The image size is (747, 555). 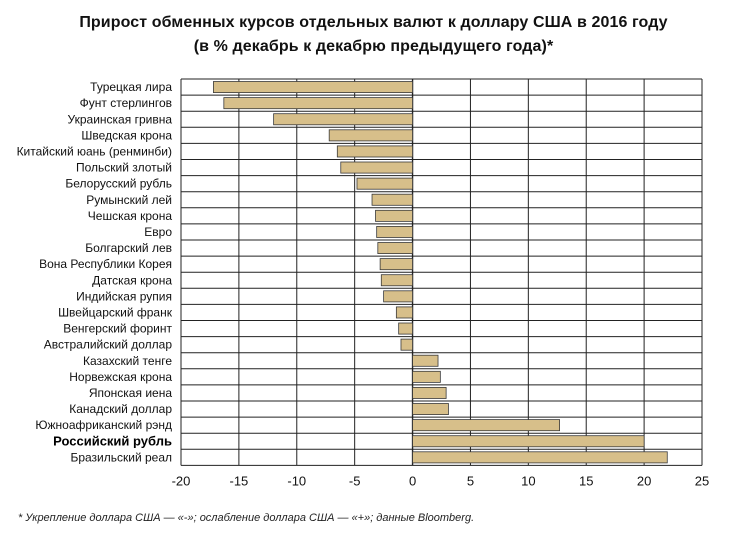 What do you see at coordinates (131, 87) in the screenshot?
I see `category-label: Турецкая лира` at bounding box center [131, 87].